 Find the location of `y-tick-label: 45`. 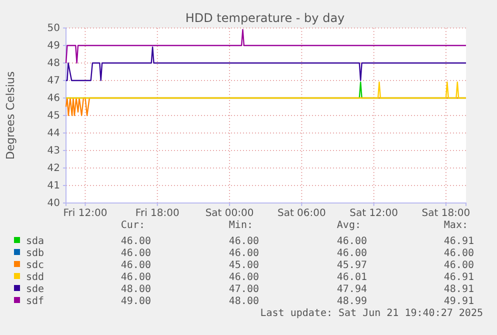

y-tick-label: 45 is located at coordinates (53, 116).